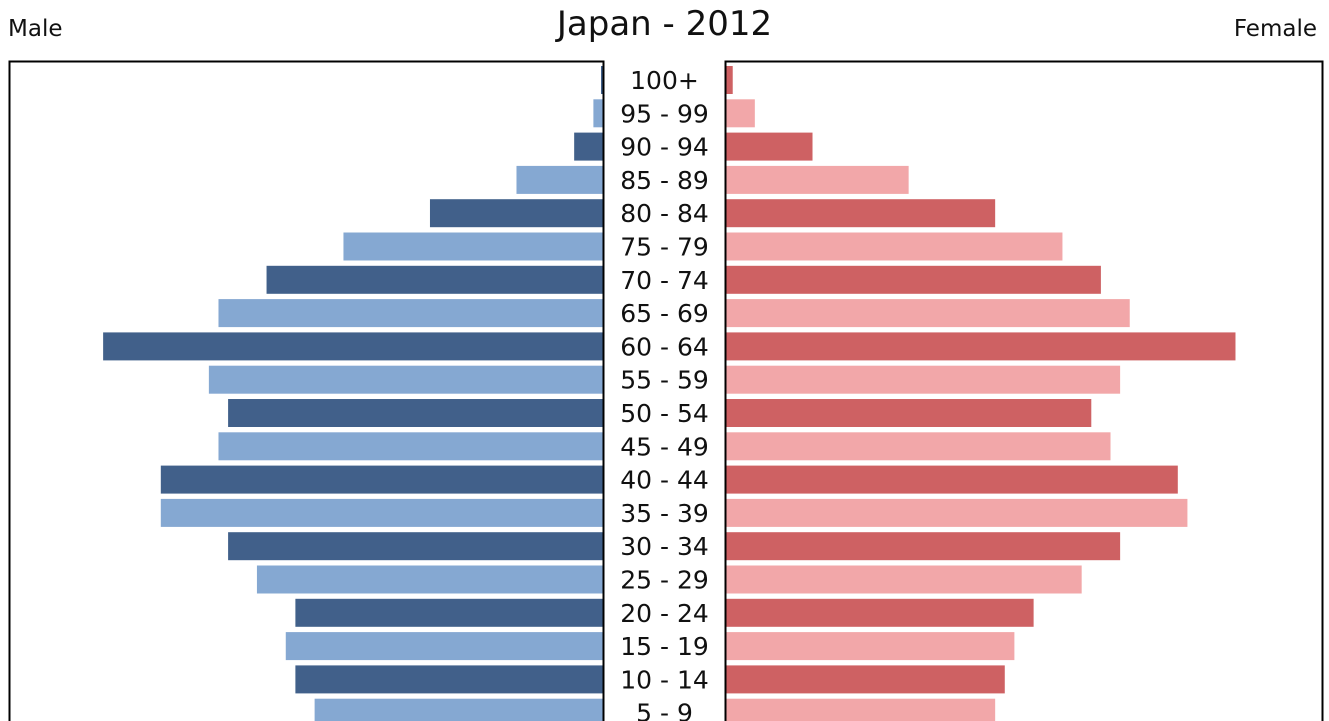  I want to click on age-group-label-2: 90 - 94, so click(664, 147).